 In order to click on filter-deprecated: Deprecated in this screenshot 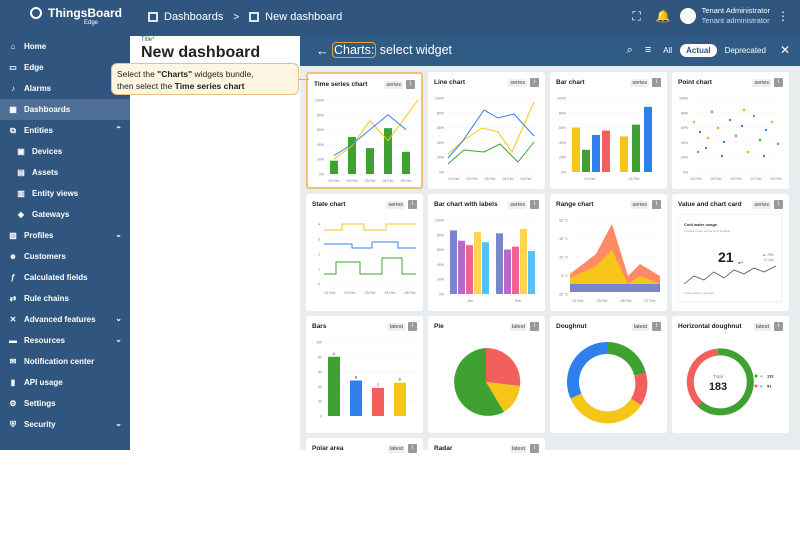, I will do `click(745, 50)`.